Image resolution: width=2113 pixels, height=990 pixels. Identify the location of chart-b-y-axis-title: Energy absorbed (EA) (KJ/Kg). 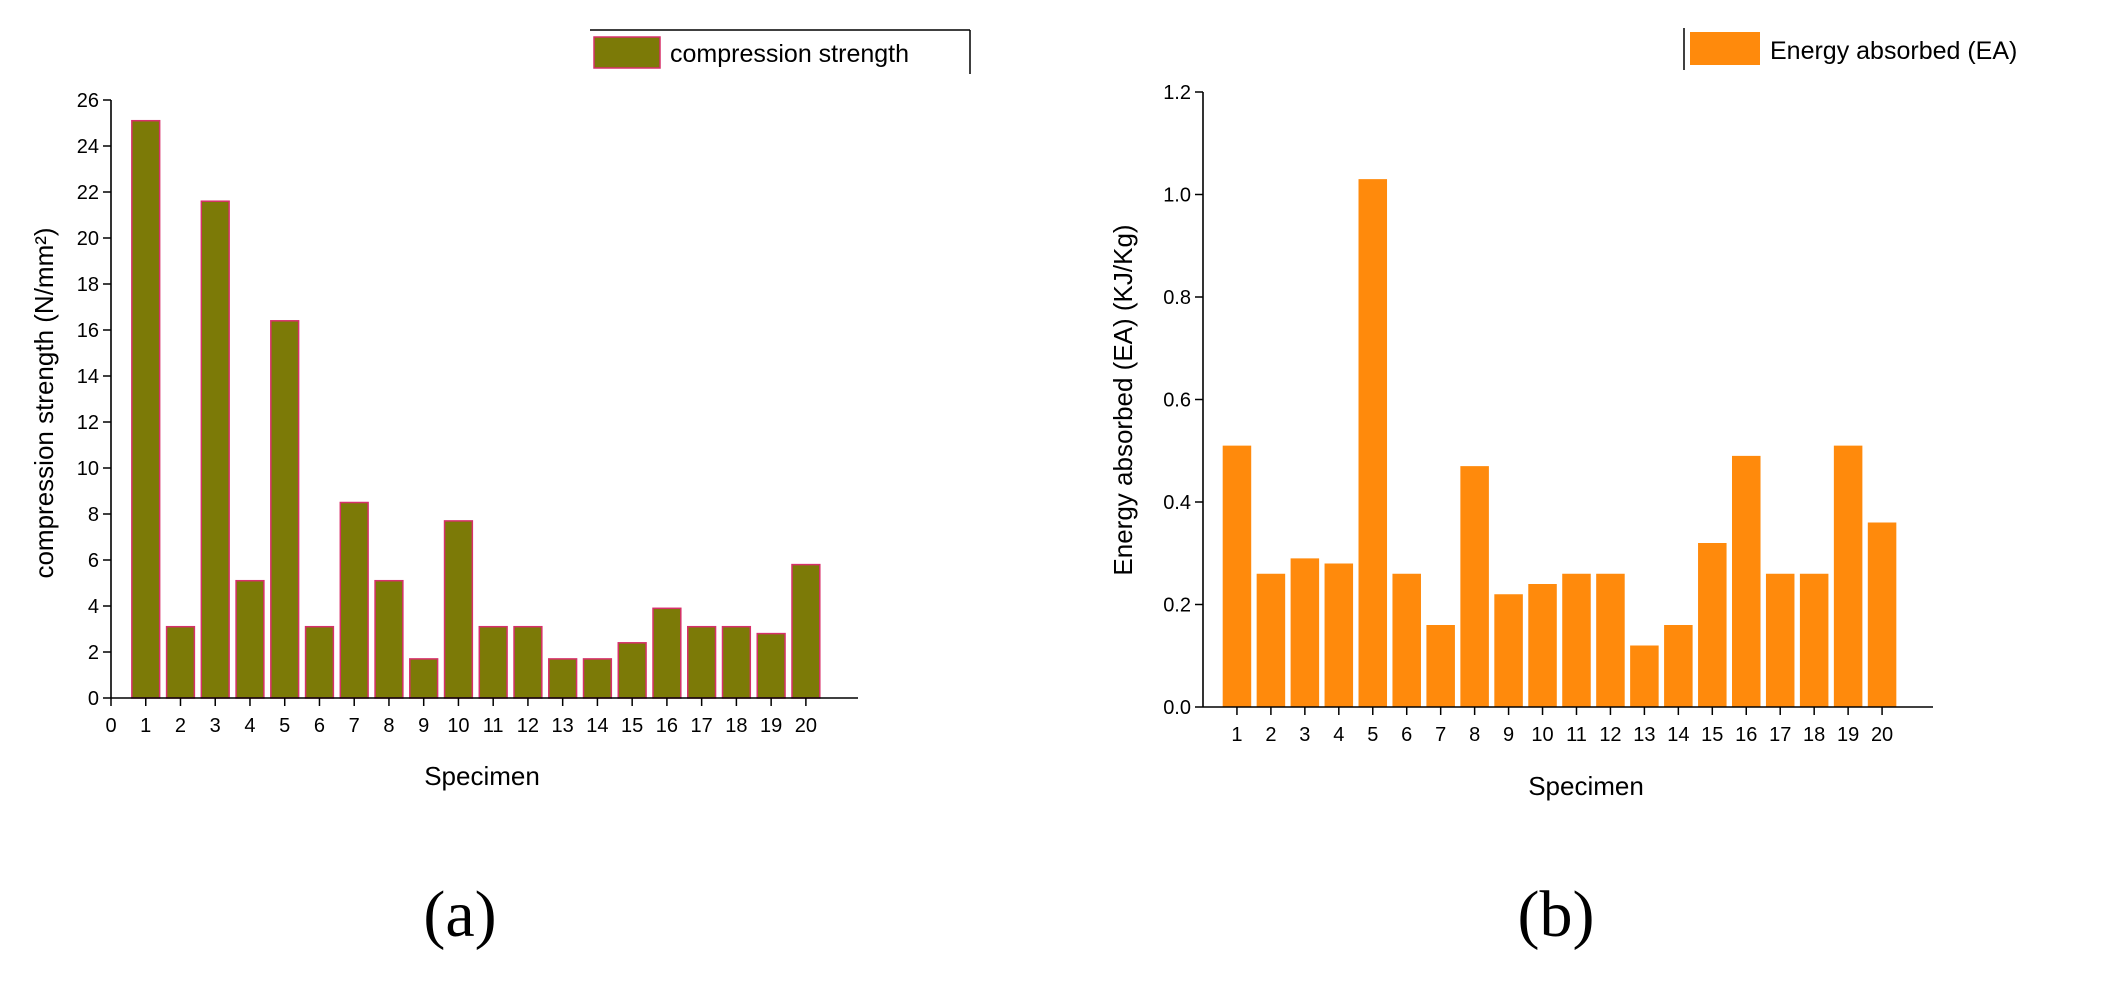
(1123, 399).